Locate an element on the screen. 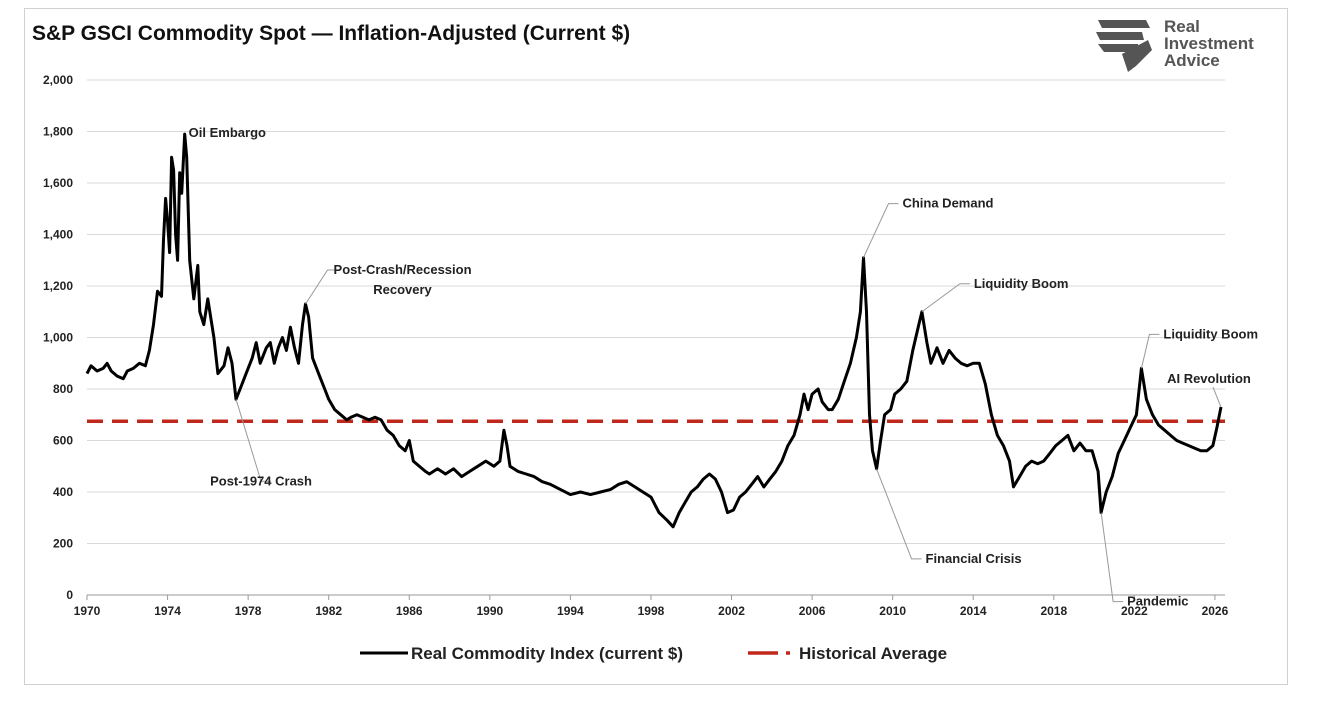  logo-line-3: Advice is located at coordinates (1192, 60).